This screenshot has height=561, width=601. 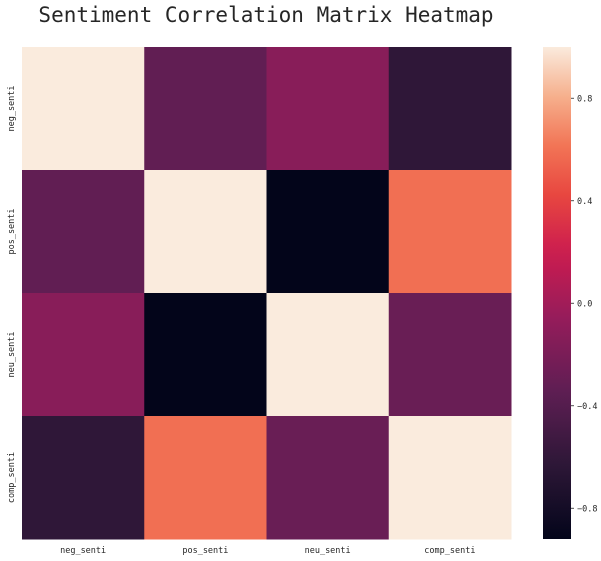 I want to click on y-tick-label: comp_senti, so click(x=12, y=477).